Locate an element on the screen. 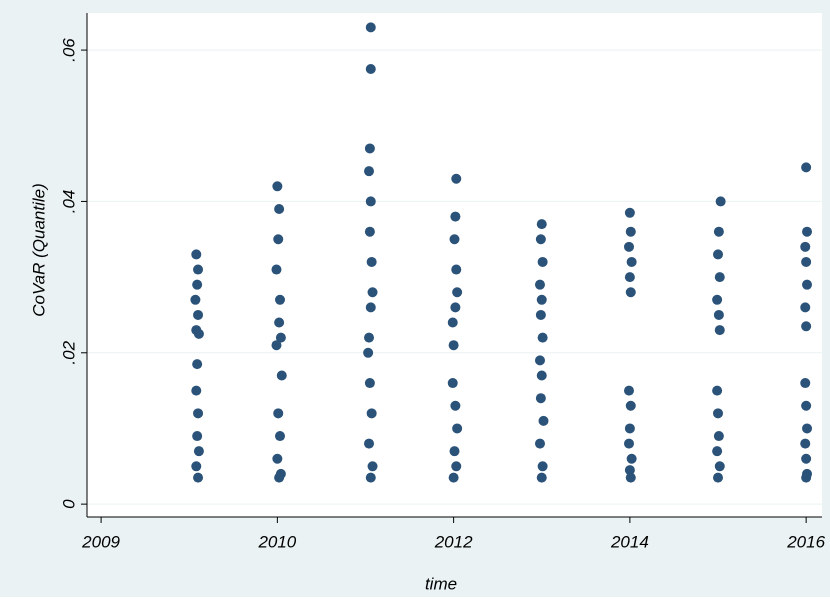 This screenshot has width=830, height=602. y-tick-label: 0 is located at coordinates (68, 504).